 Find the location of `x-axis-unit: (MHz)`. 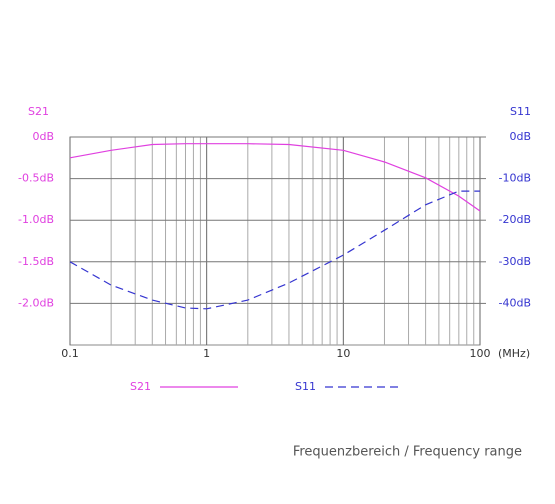

x-axis-unit: (MHz) is located at coordinates (514, 353).